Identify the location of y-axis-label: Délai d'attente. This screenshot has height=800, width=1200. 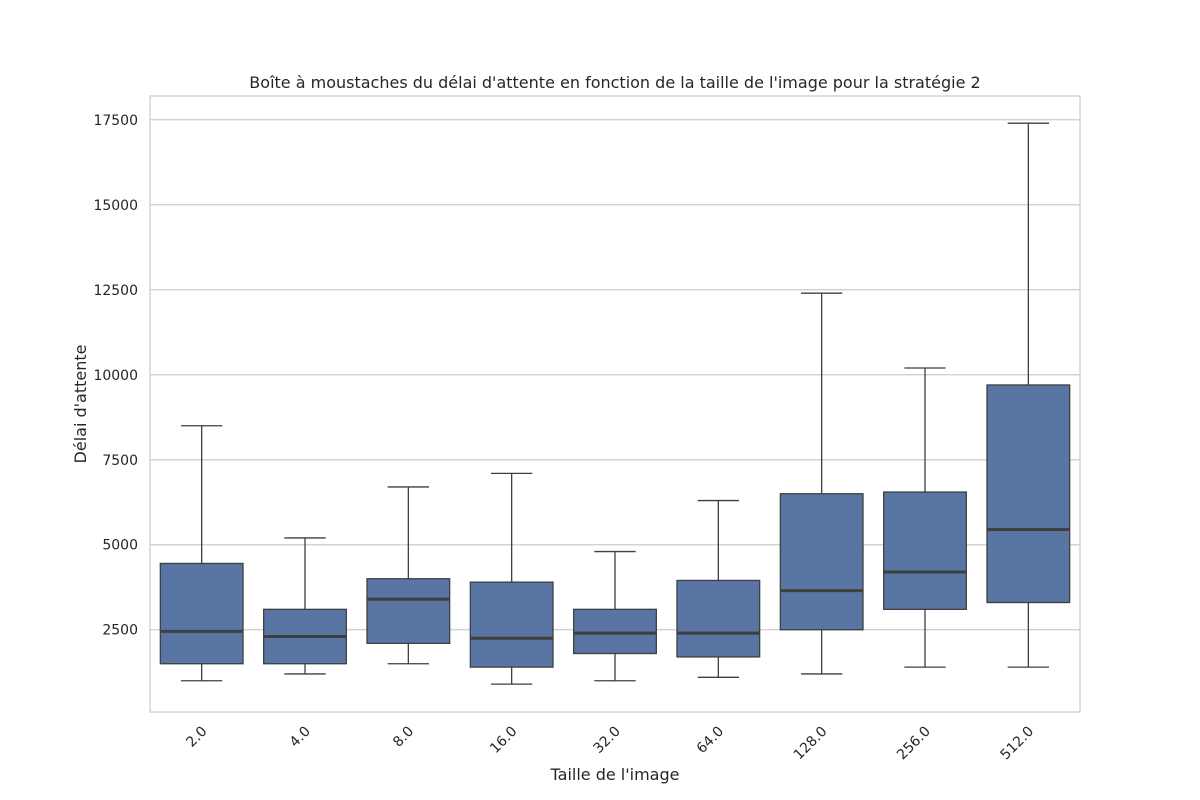
(80, 404).